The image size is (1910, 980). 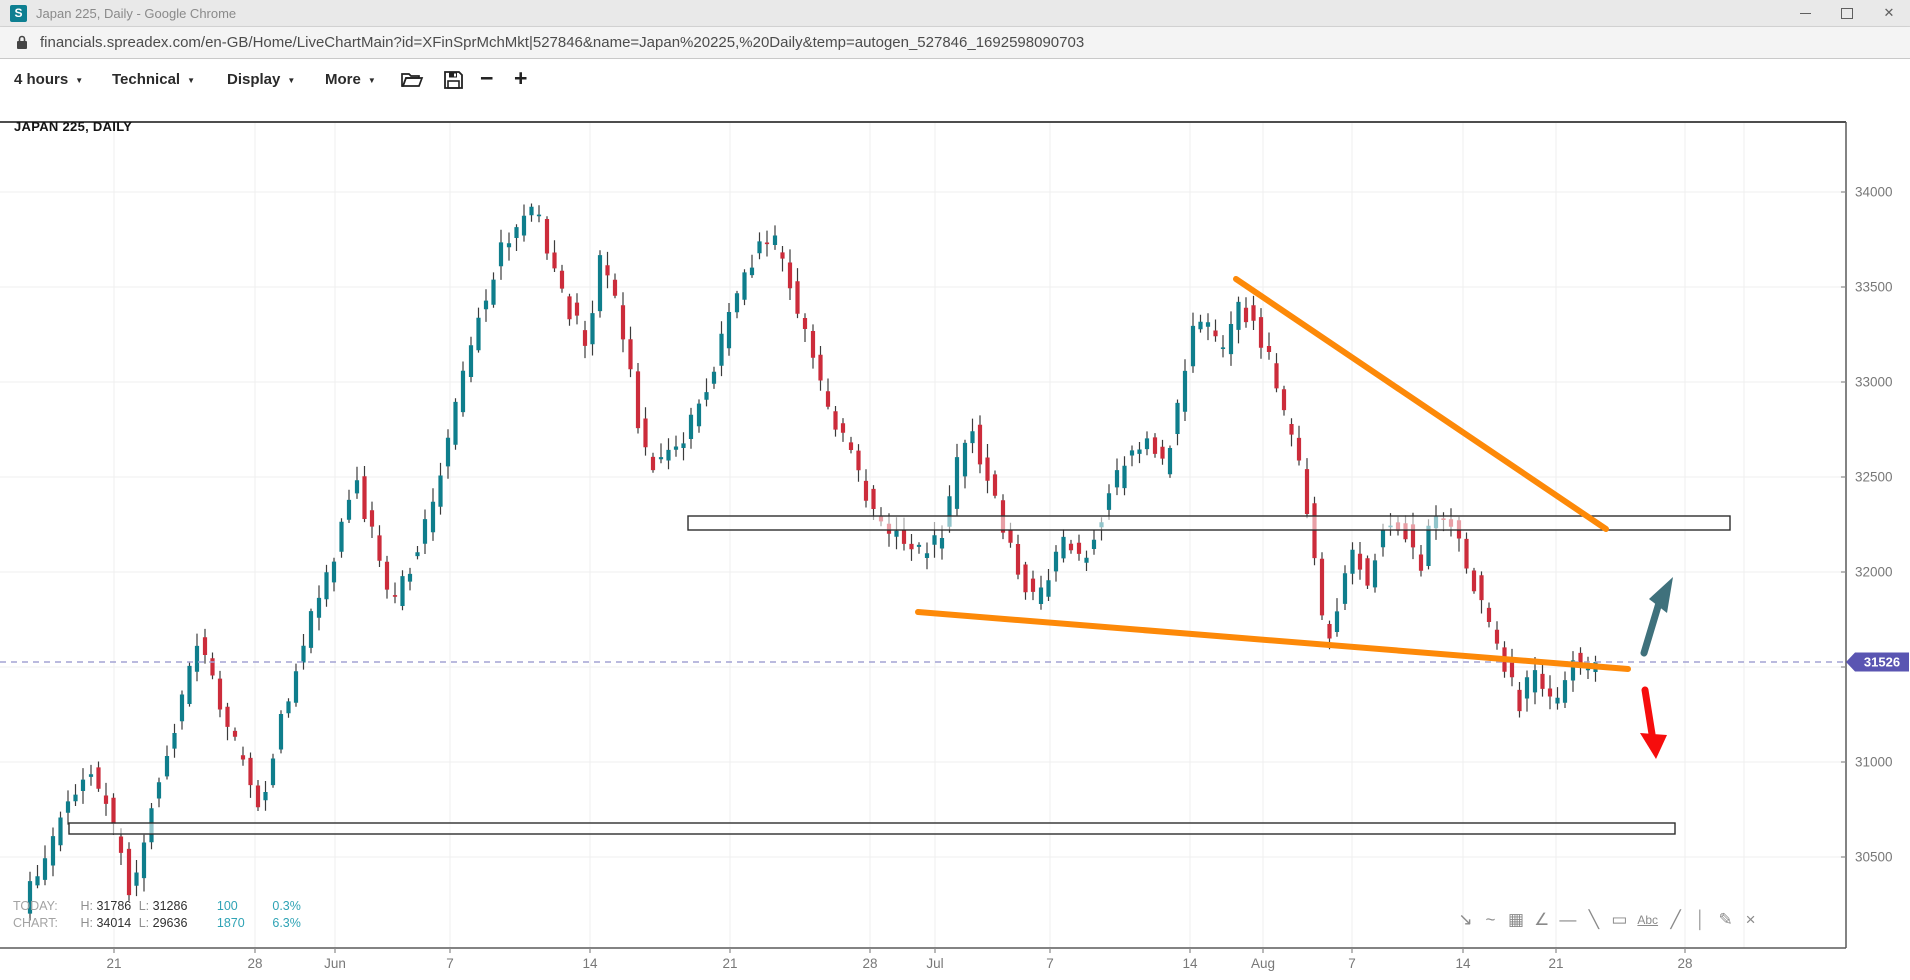 I want to click on window-controls: ✕, so click(x=1847, y=13).